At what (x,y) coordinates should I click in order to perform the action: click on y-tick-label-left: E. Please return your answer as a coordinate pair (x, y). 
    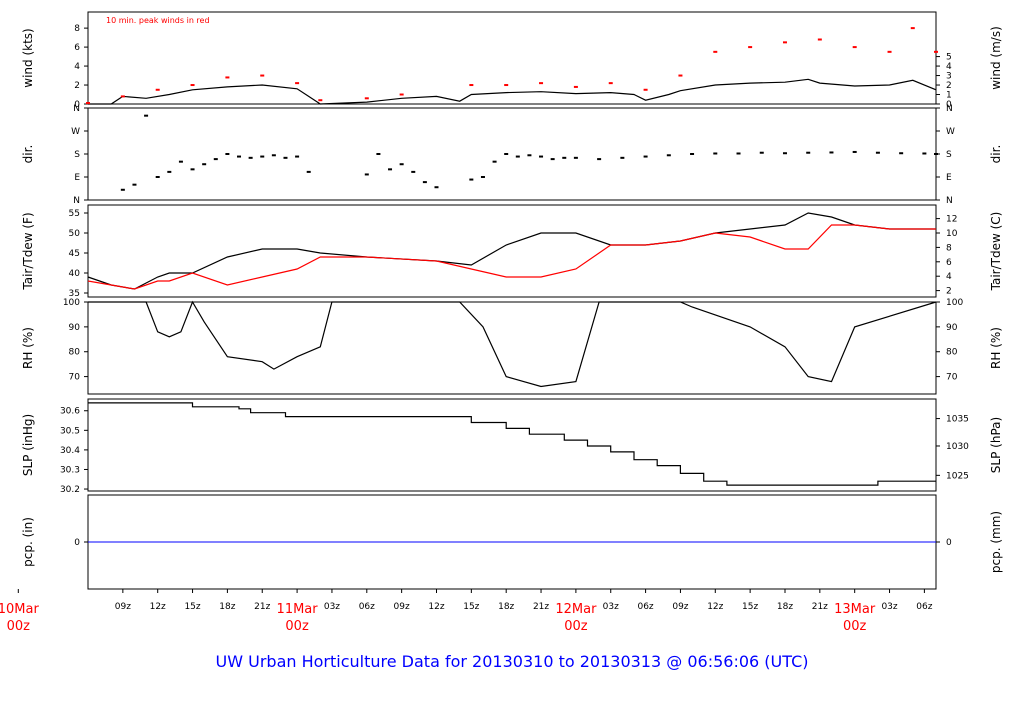
    Looking at the image, I should click on (77, 178).